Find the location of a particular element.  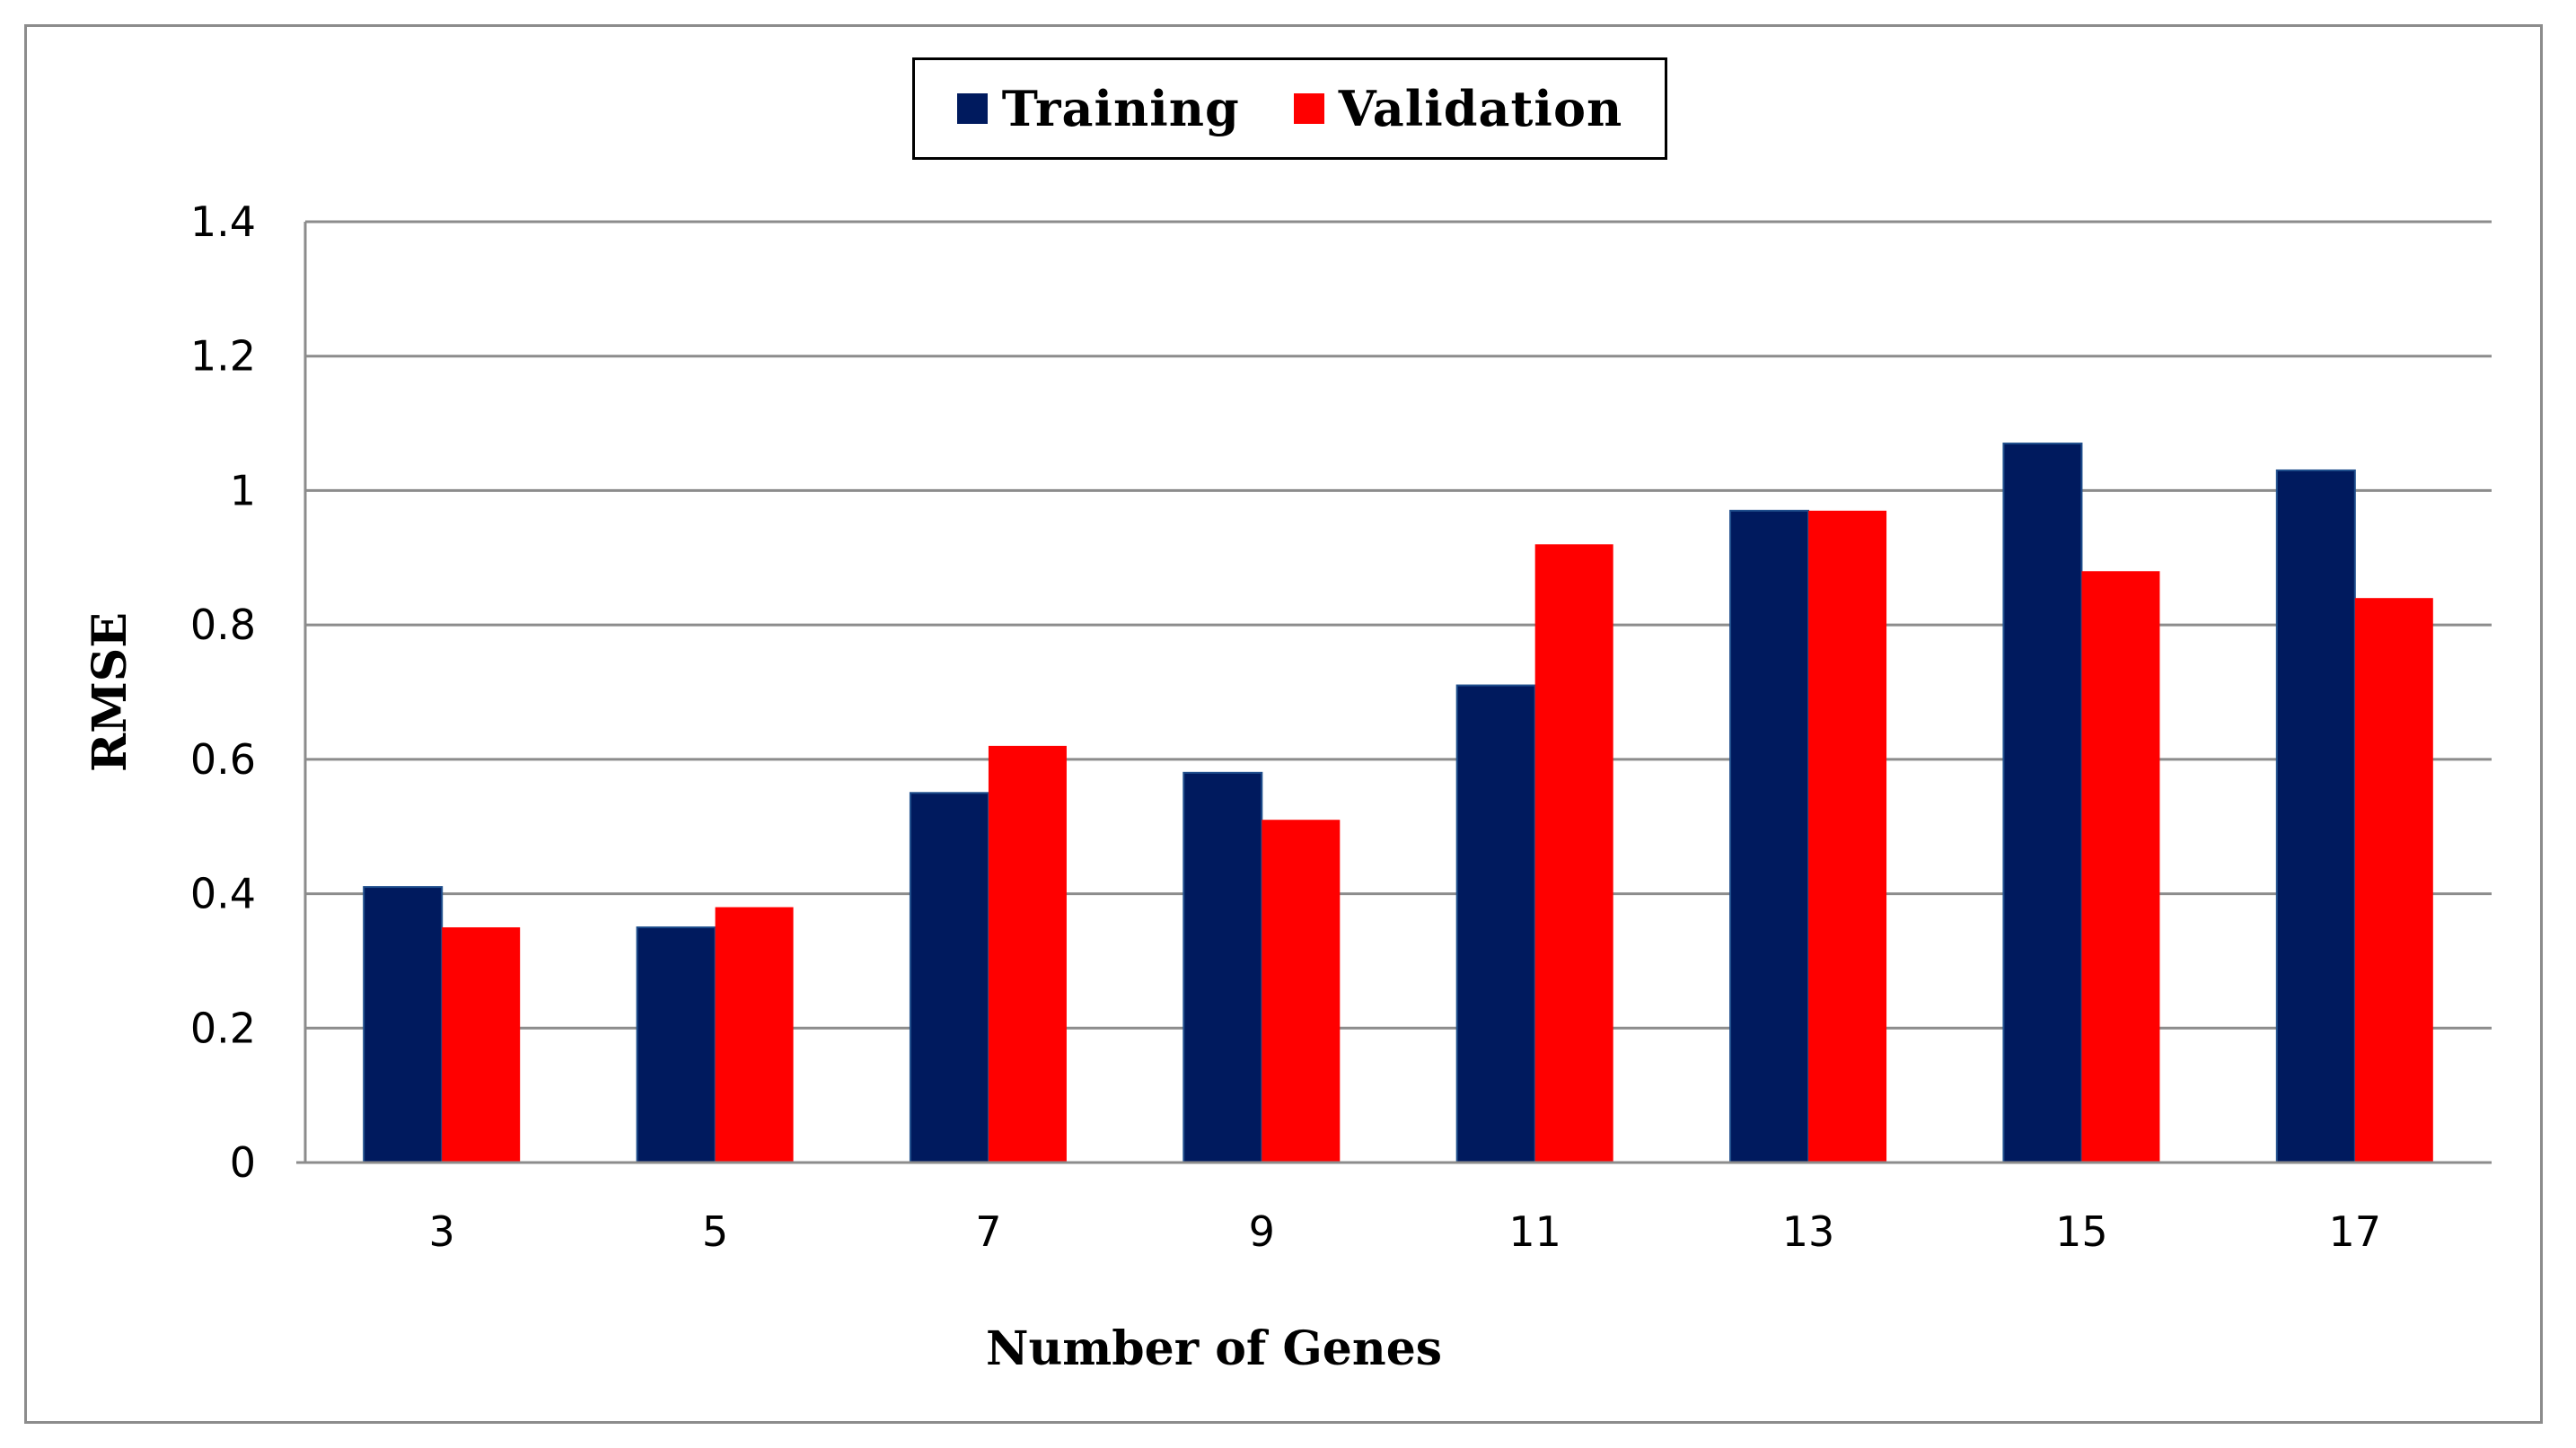

y-tick-label: 0.4 is located at coordinates (223, 894).